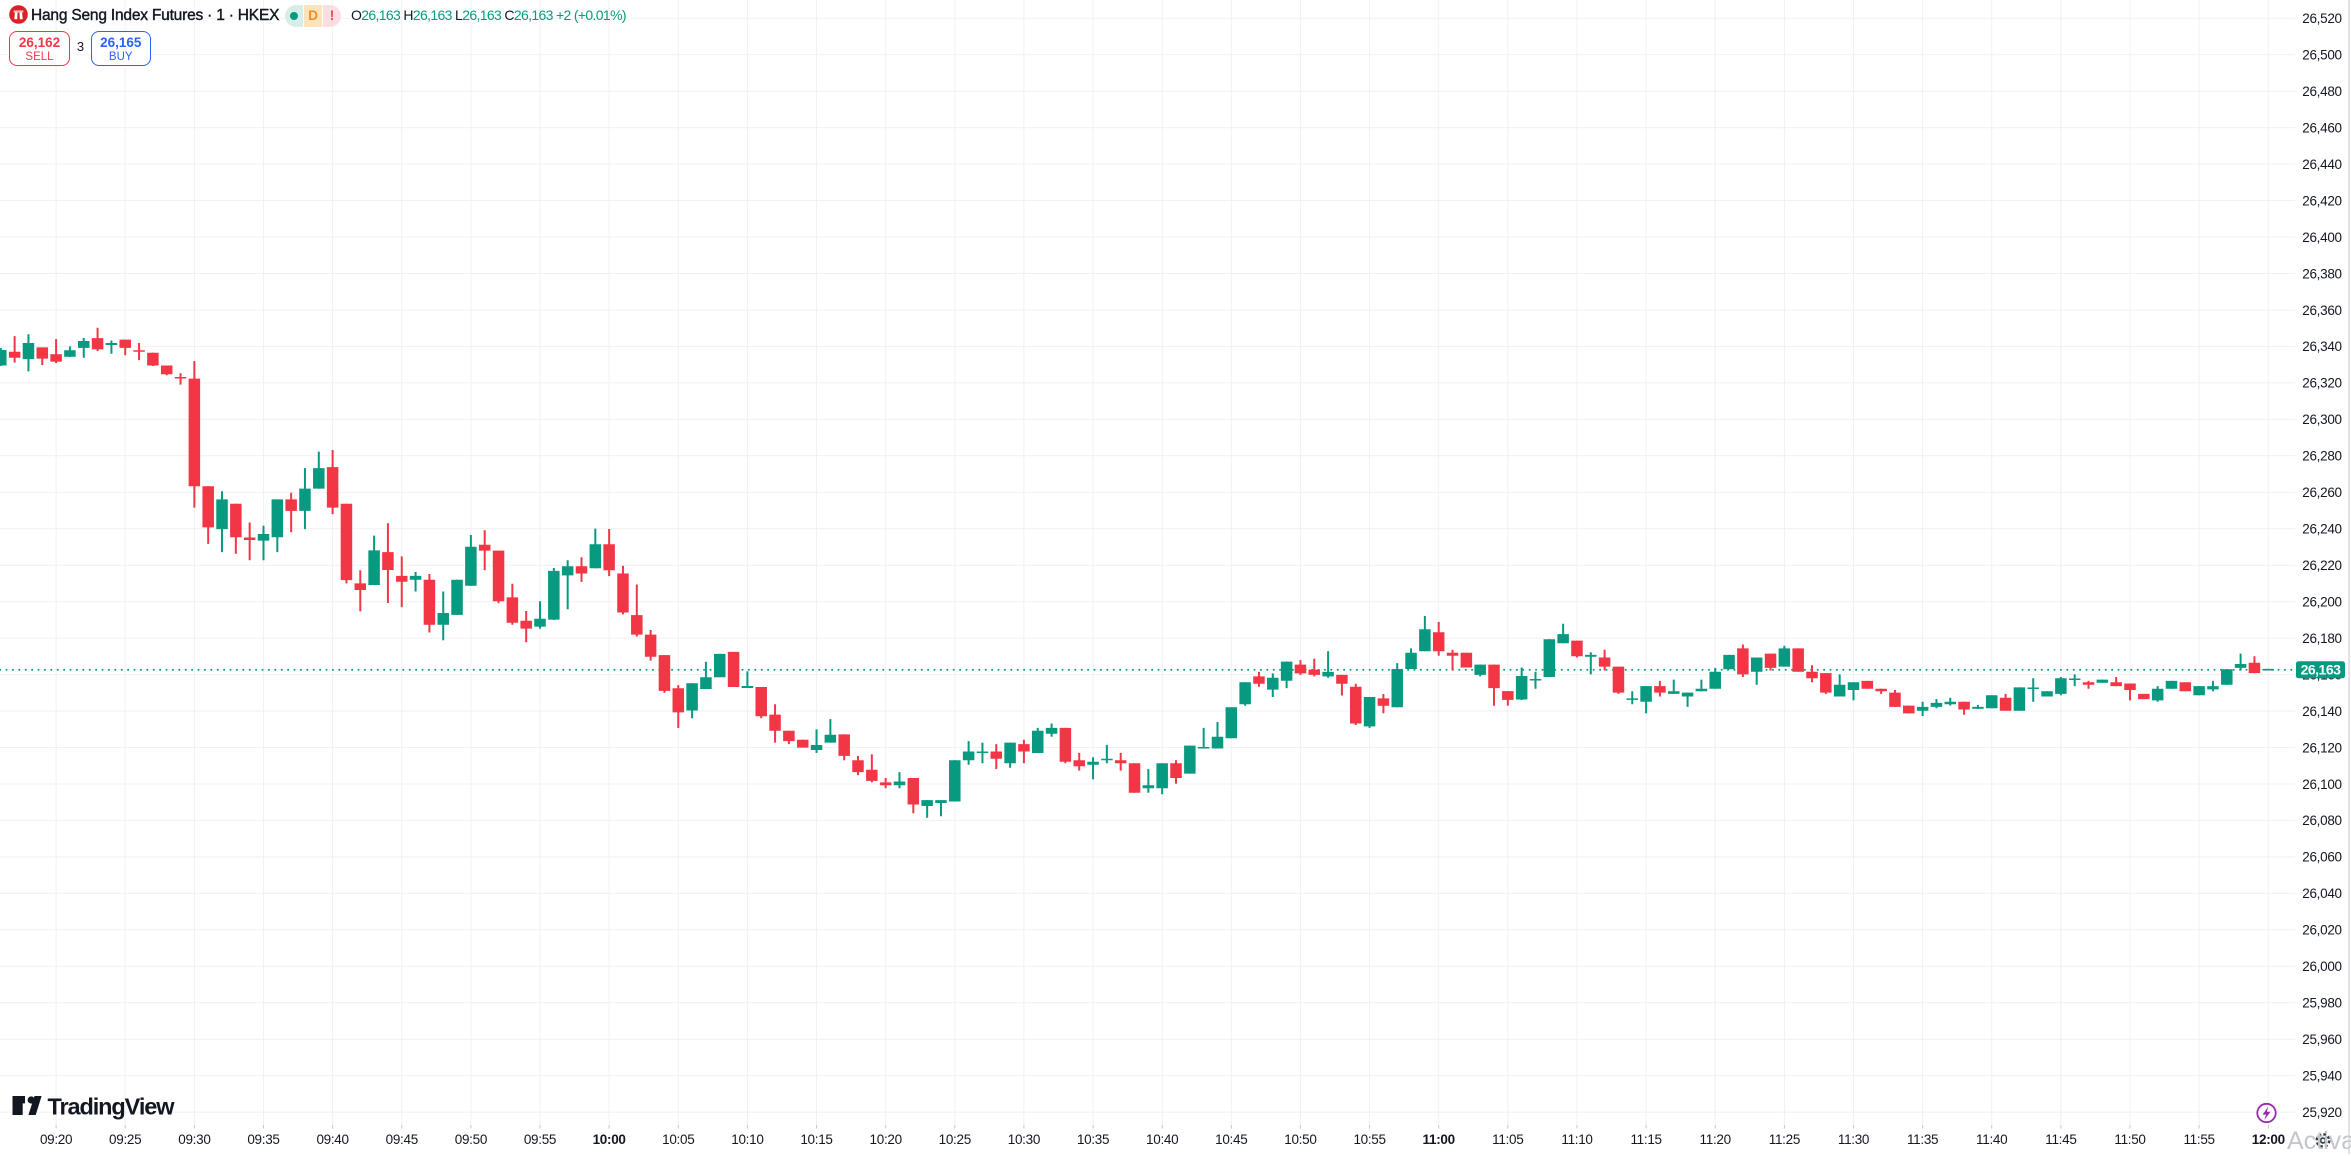 This screenshot has width=2351, height=1156. What do you see at coordinates (1231, 1139) in the screenshot?
I see `svg-text: 10:45` at bounding box center [1231, 1139].